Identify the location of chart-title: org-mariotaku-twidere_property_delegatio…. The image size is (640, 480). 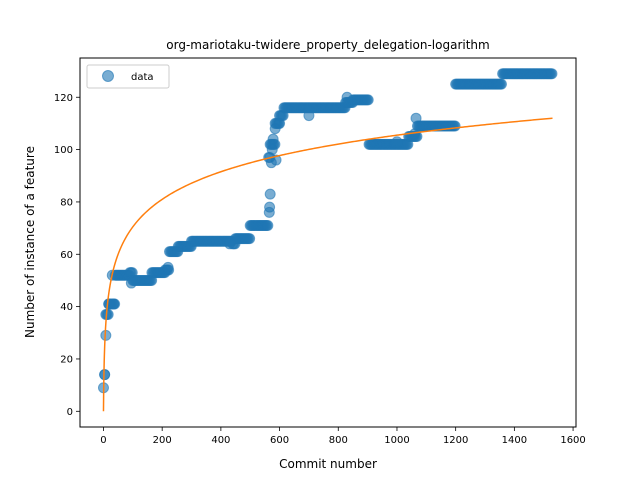
(327, 45).